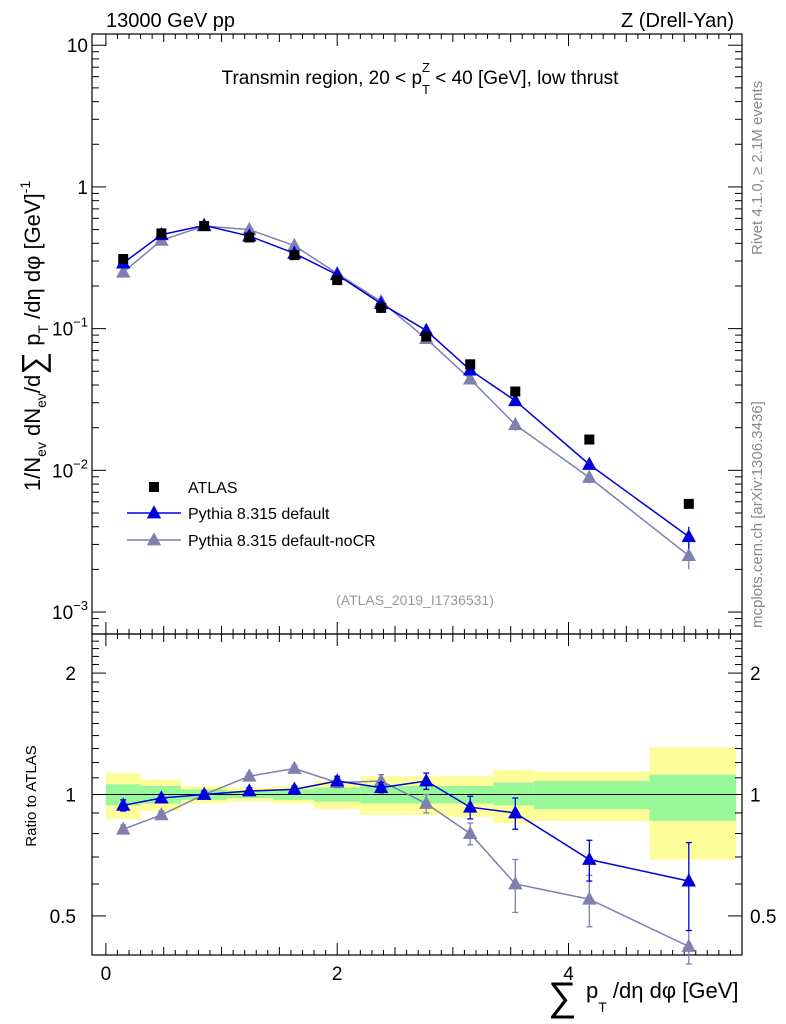 This screenshot has height=1024, width=786. Describe the element at coordinates (757, 168) in the screenshot. I see `rivet-version-label: Rivet 4.1.0, ≥ 2.1M events` at that location.